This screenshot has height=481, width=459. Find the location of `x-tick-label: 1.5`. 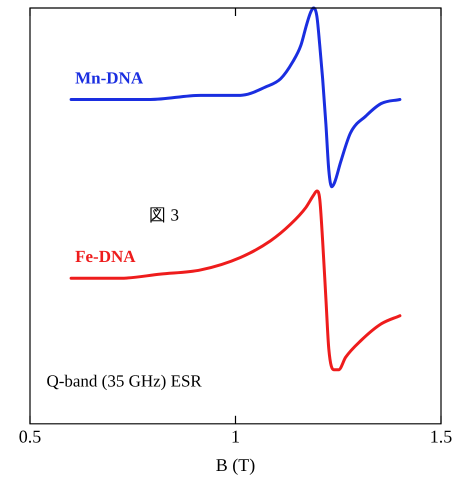

x-tick-label: 1.5 is located at coordinates (441, 436).